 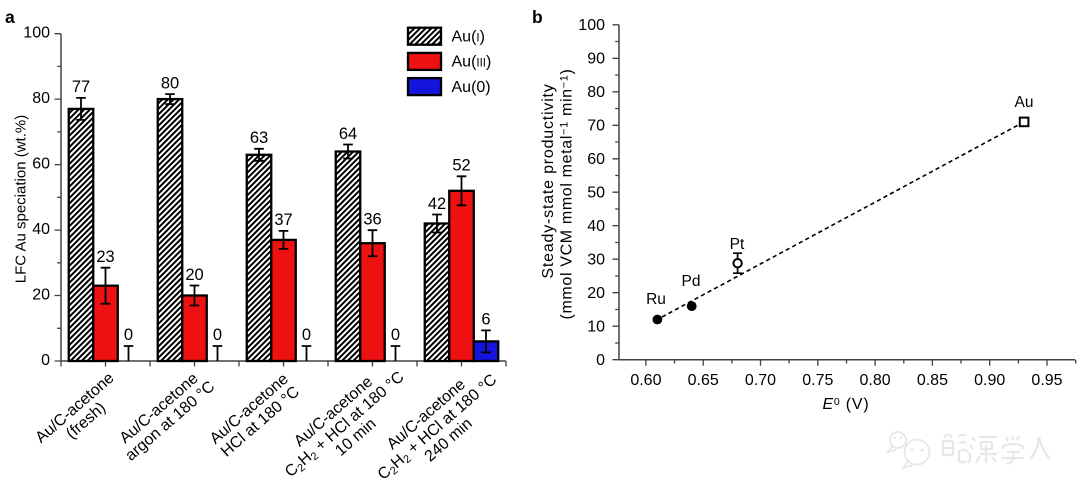 What do you see at coordinates (932, 380) in the screenshot?
I see `svg-text: 0.85` at bounding box center [932, 380].